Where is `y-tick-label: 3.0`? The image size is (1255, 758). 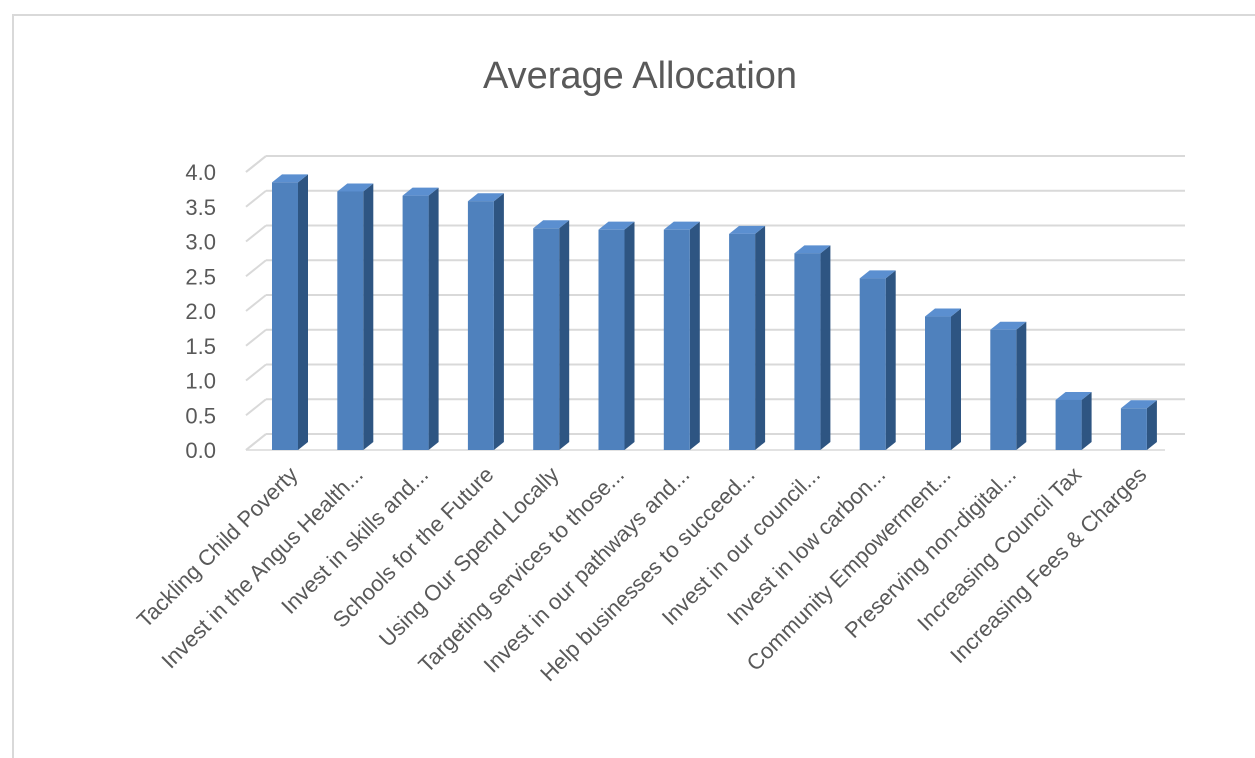
y-tick-label: 3.0 is located at coordinates (200, 242).